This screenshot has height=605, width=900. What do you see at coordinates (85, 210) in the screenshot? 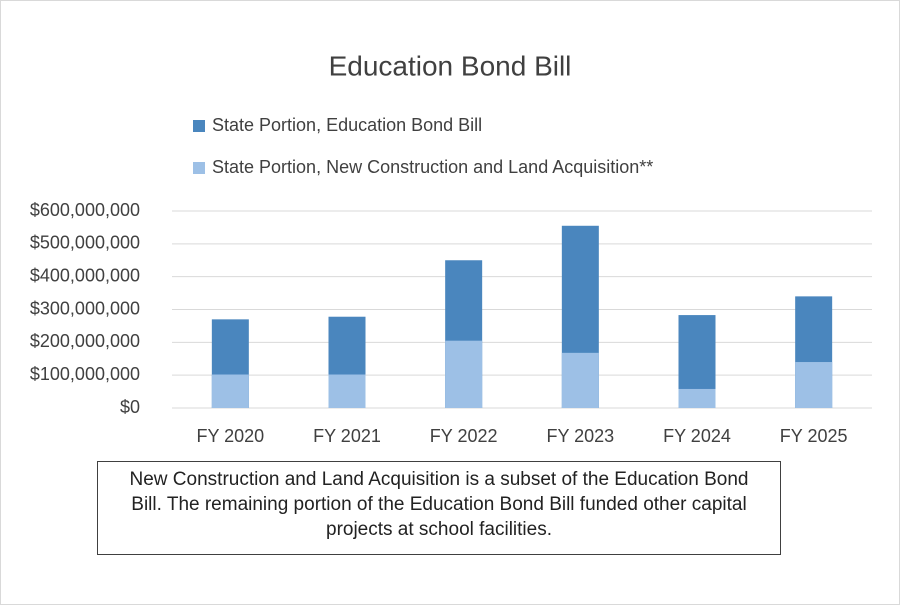
I see `y-tick-label: $600,000,000` at bounding box center [85, 210].